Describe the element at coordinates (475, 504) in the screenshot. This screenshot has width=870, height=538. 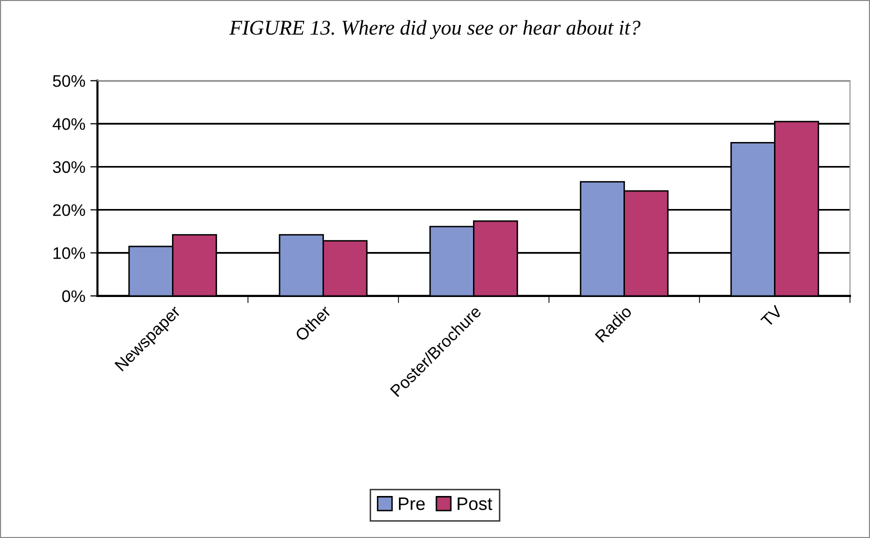
I see `legend-label: Post` at that location.